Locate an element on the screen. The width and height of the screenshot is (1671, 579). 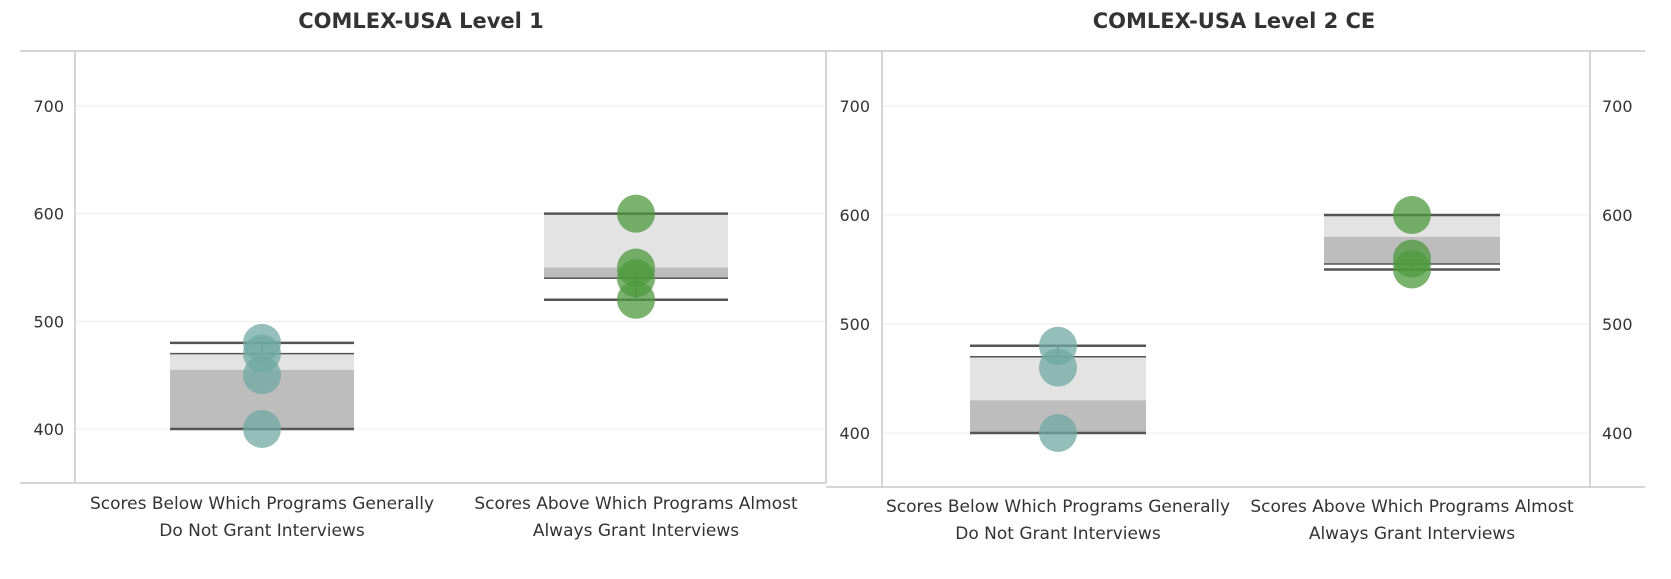
chart-title: COMLEX-USA Level 1 is located at coordinates (421, 21).